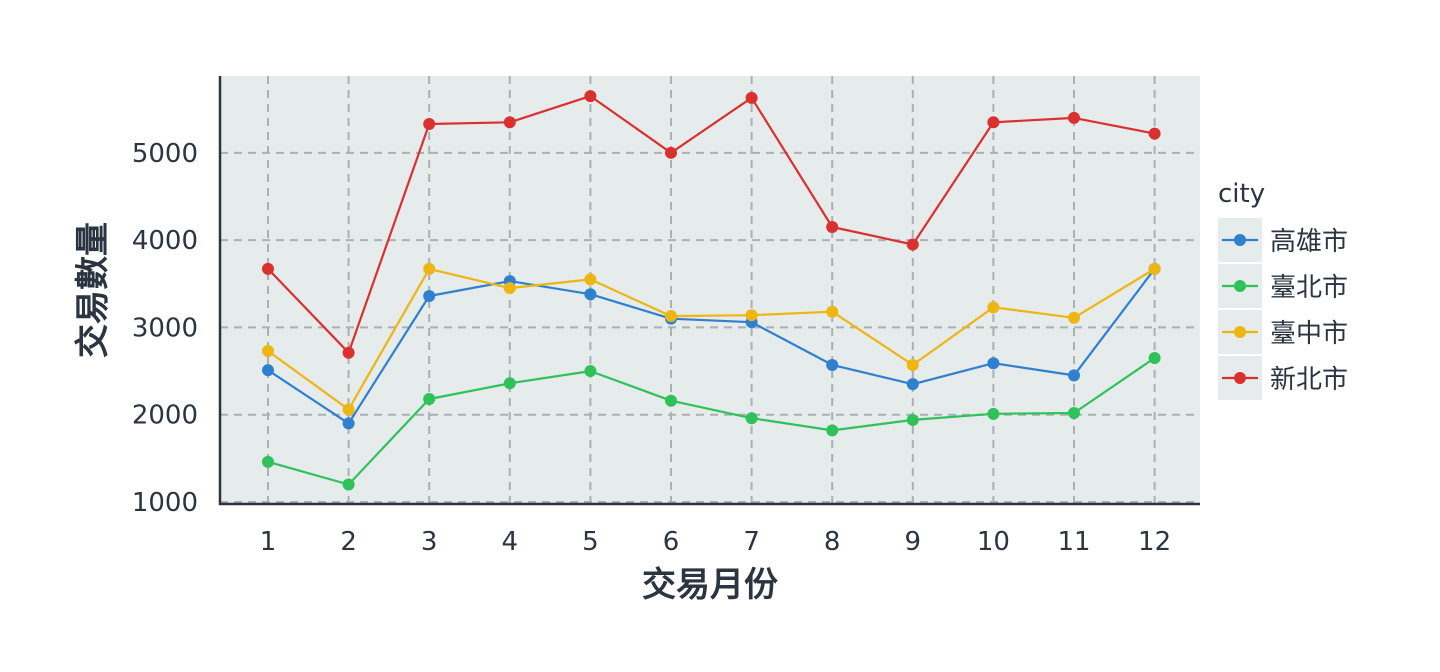 The image size is (1440, 672). Describe the element at coordinates (832, 542) in the screenshot. I see `x-tick-label: 8` at that location.